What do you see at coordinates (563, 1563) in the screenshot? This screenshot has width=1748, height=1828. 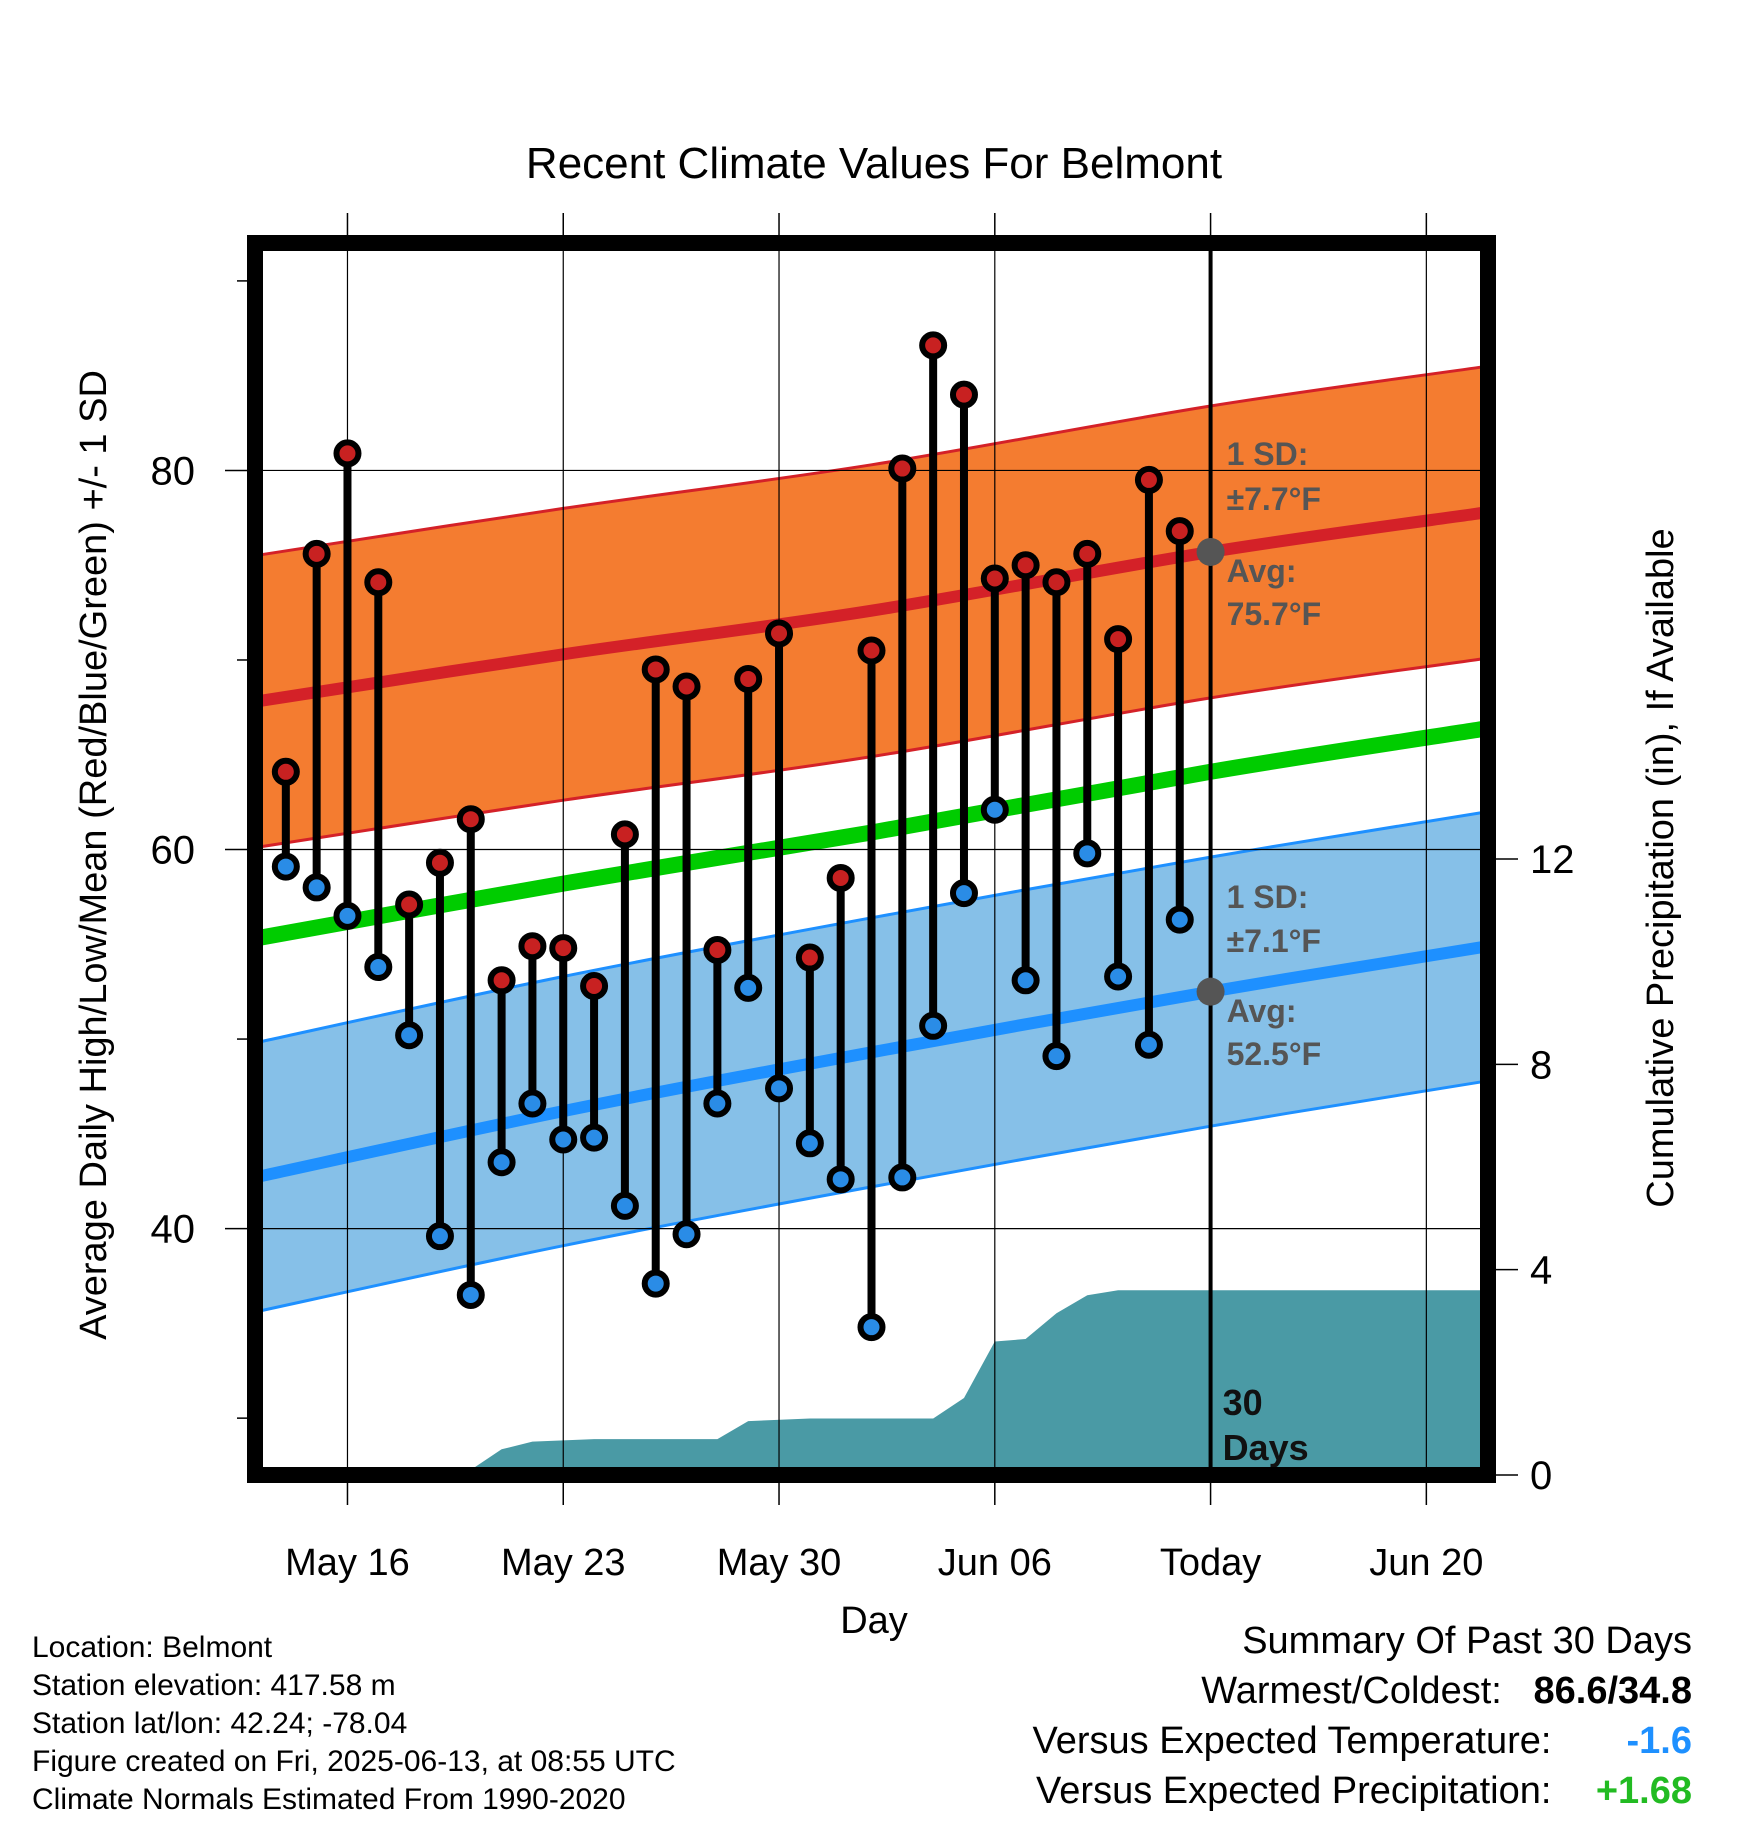 I see `x-tick-label: May 23` at bounding box center [563, 1563].